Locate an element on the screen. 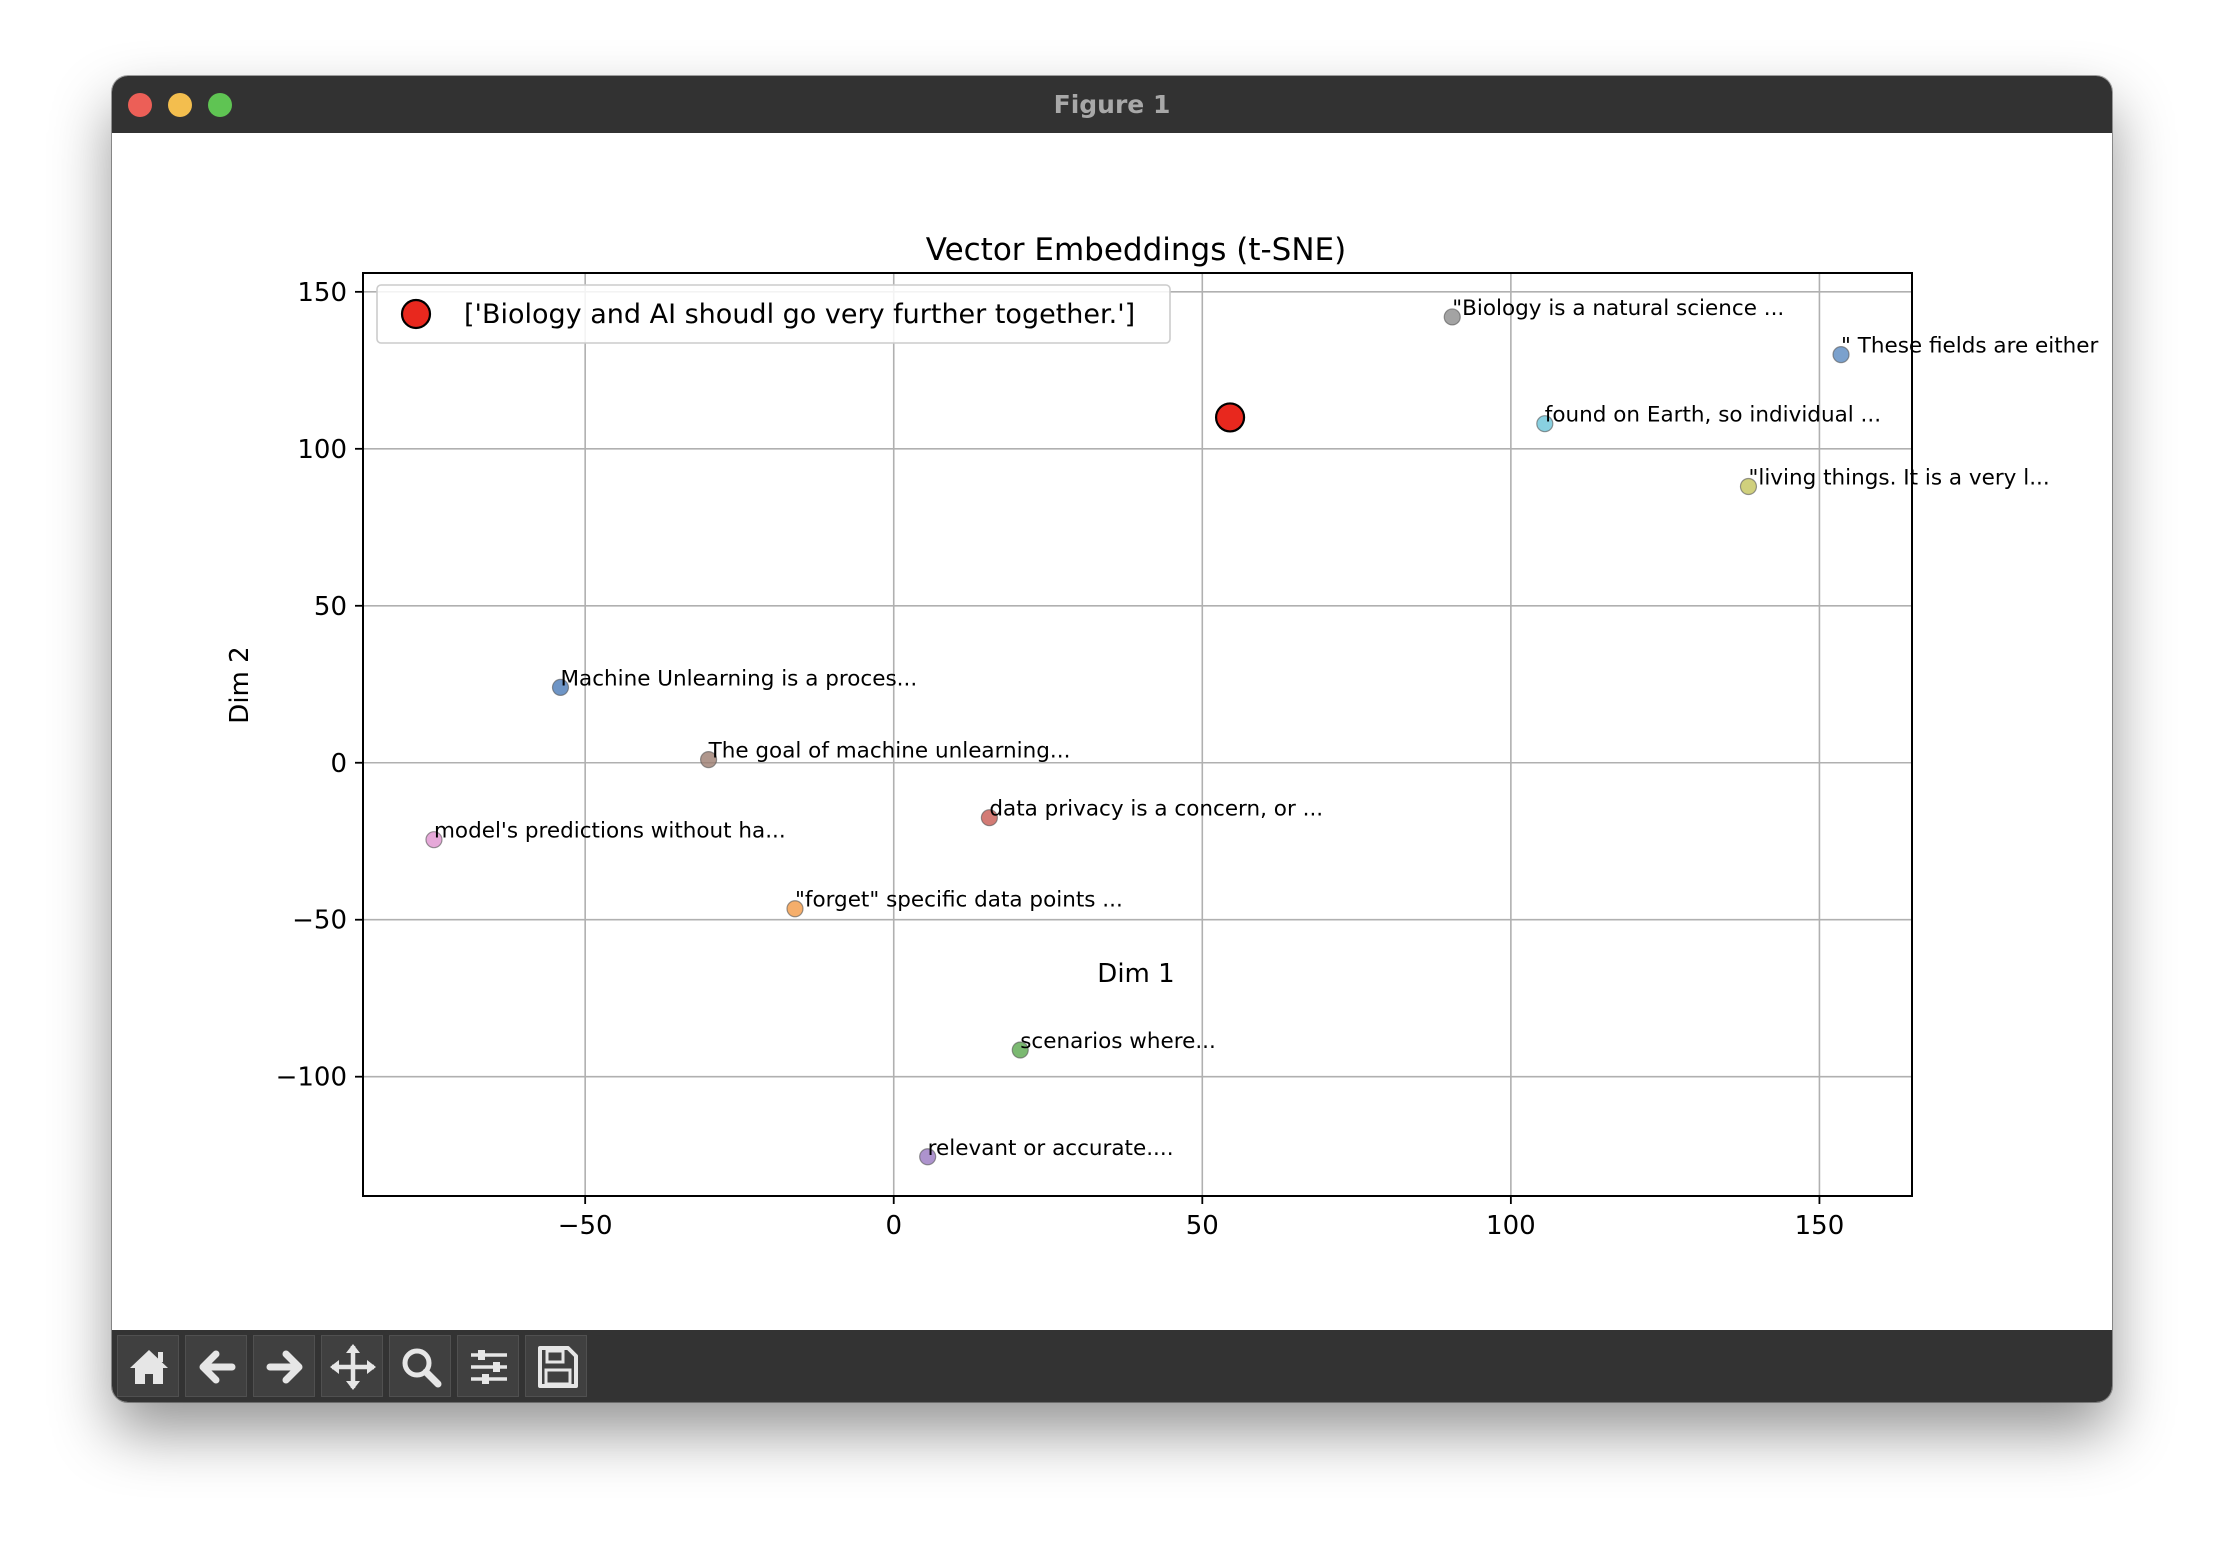  pan-button is located at coordinates (352, 1366).